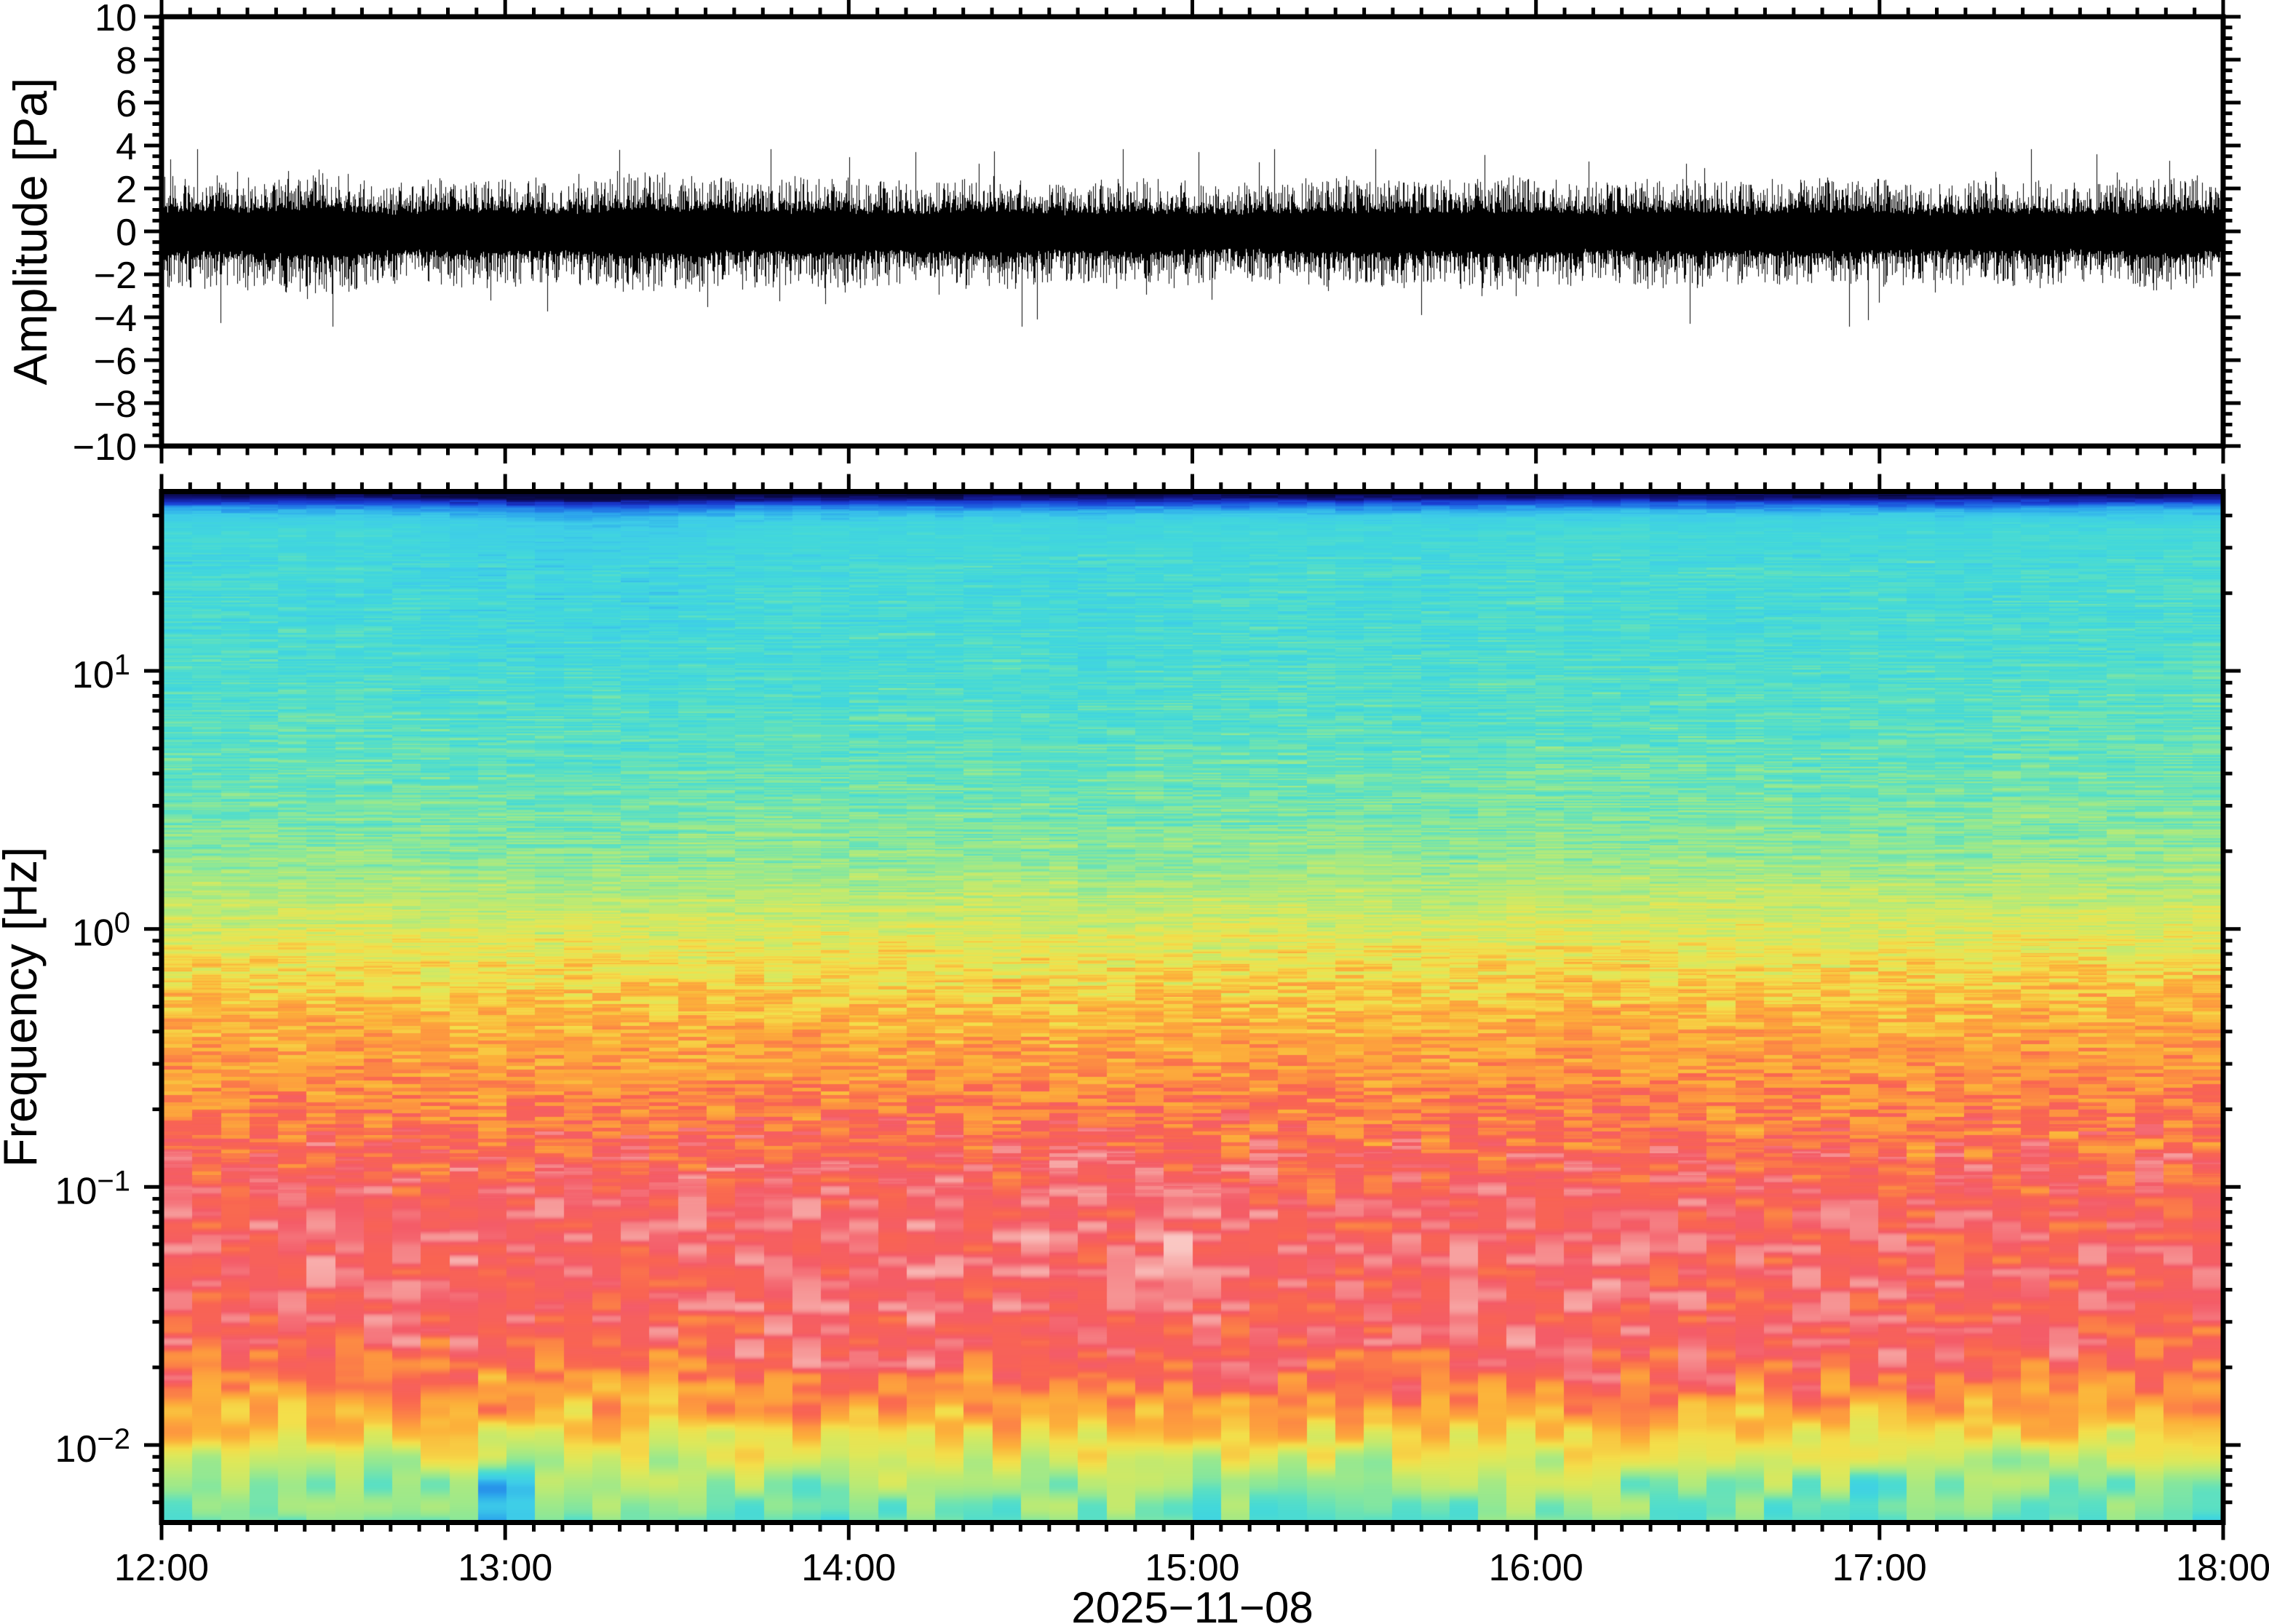  Describe the element at coordinates (115, 404) in the screenshot. I see `svg-text: −8` at that location.